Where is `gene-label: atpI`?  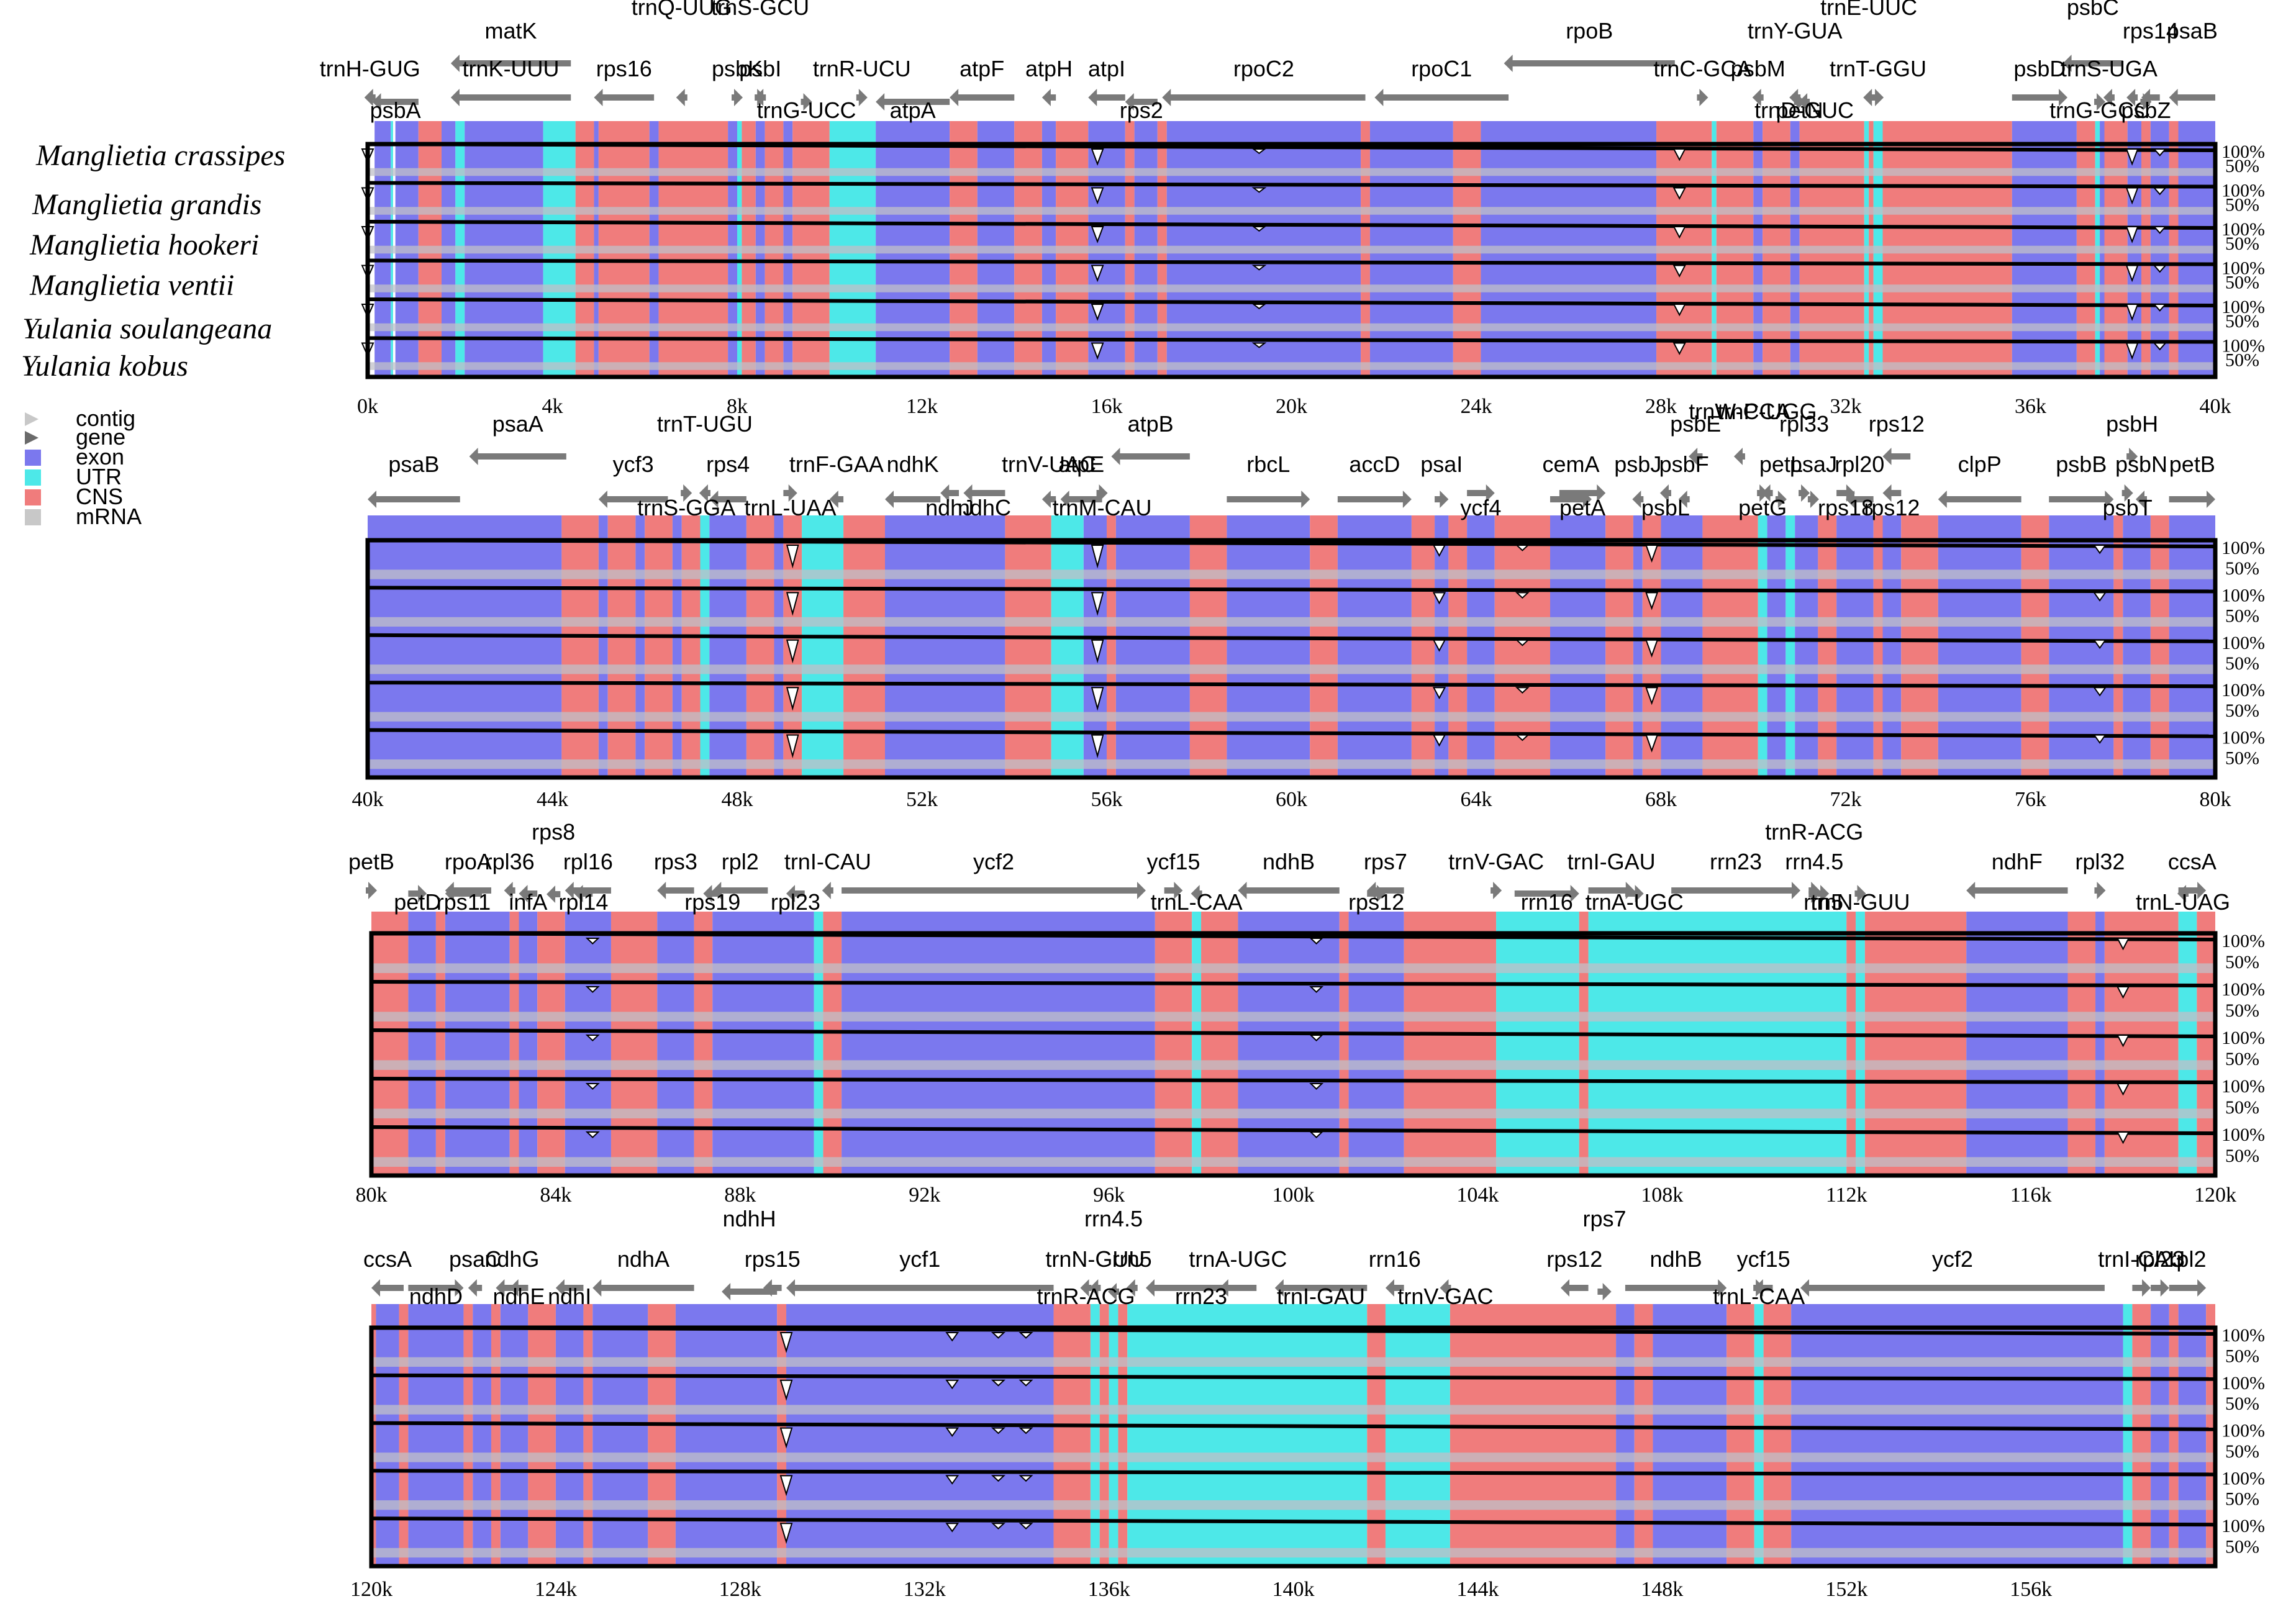
gene-label: atpI is located at coordinates (1106, 68).